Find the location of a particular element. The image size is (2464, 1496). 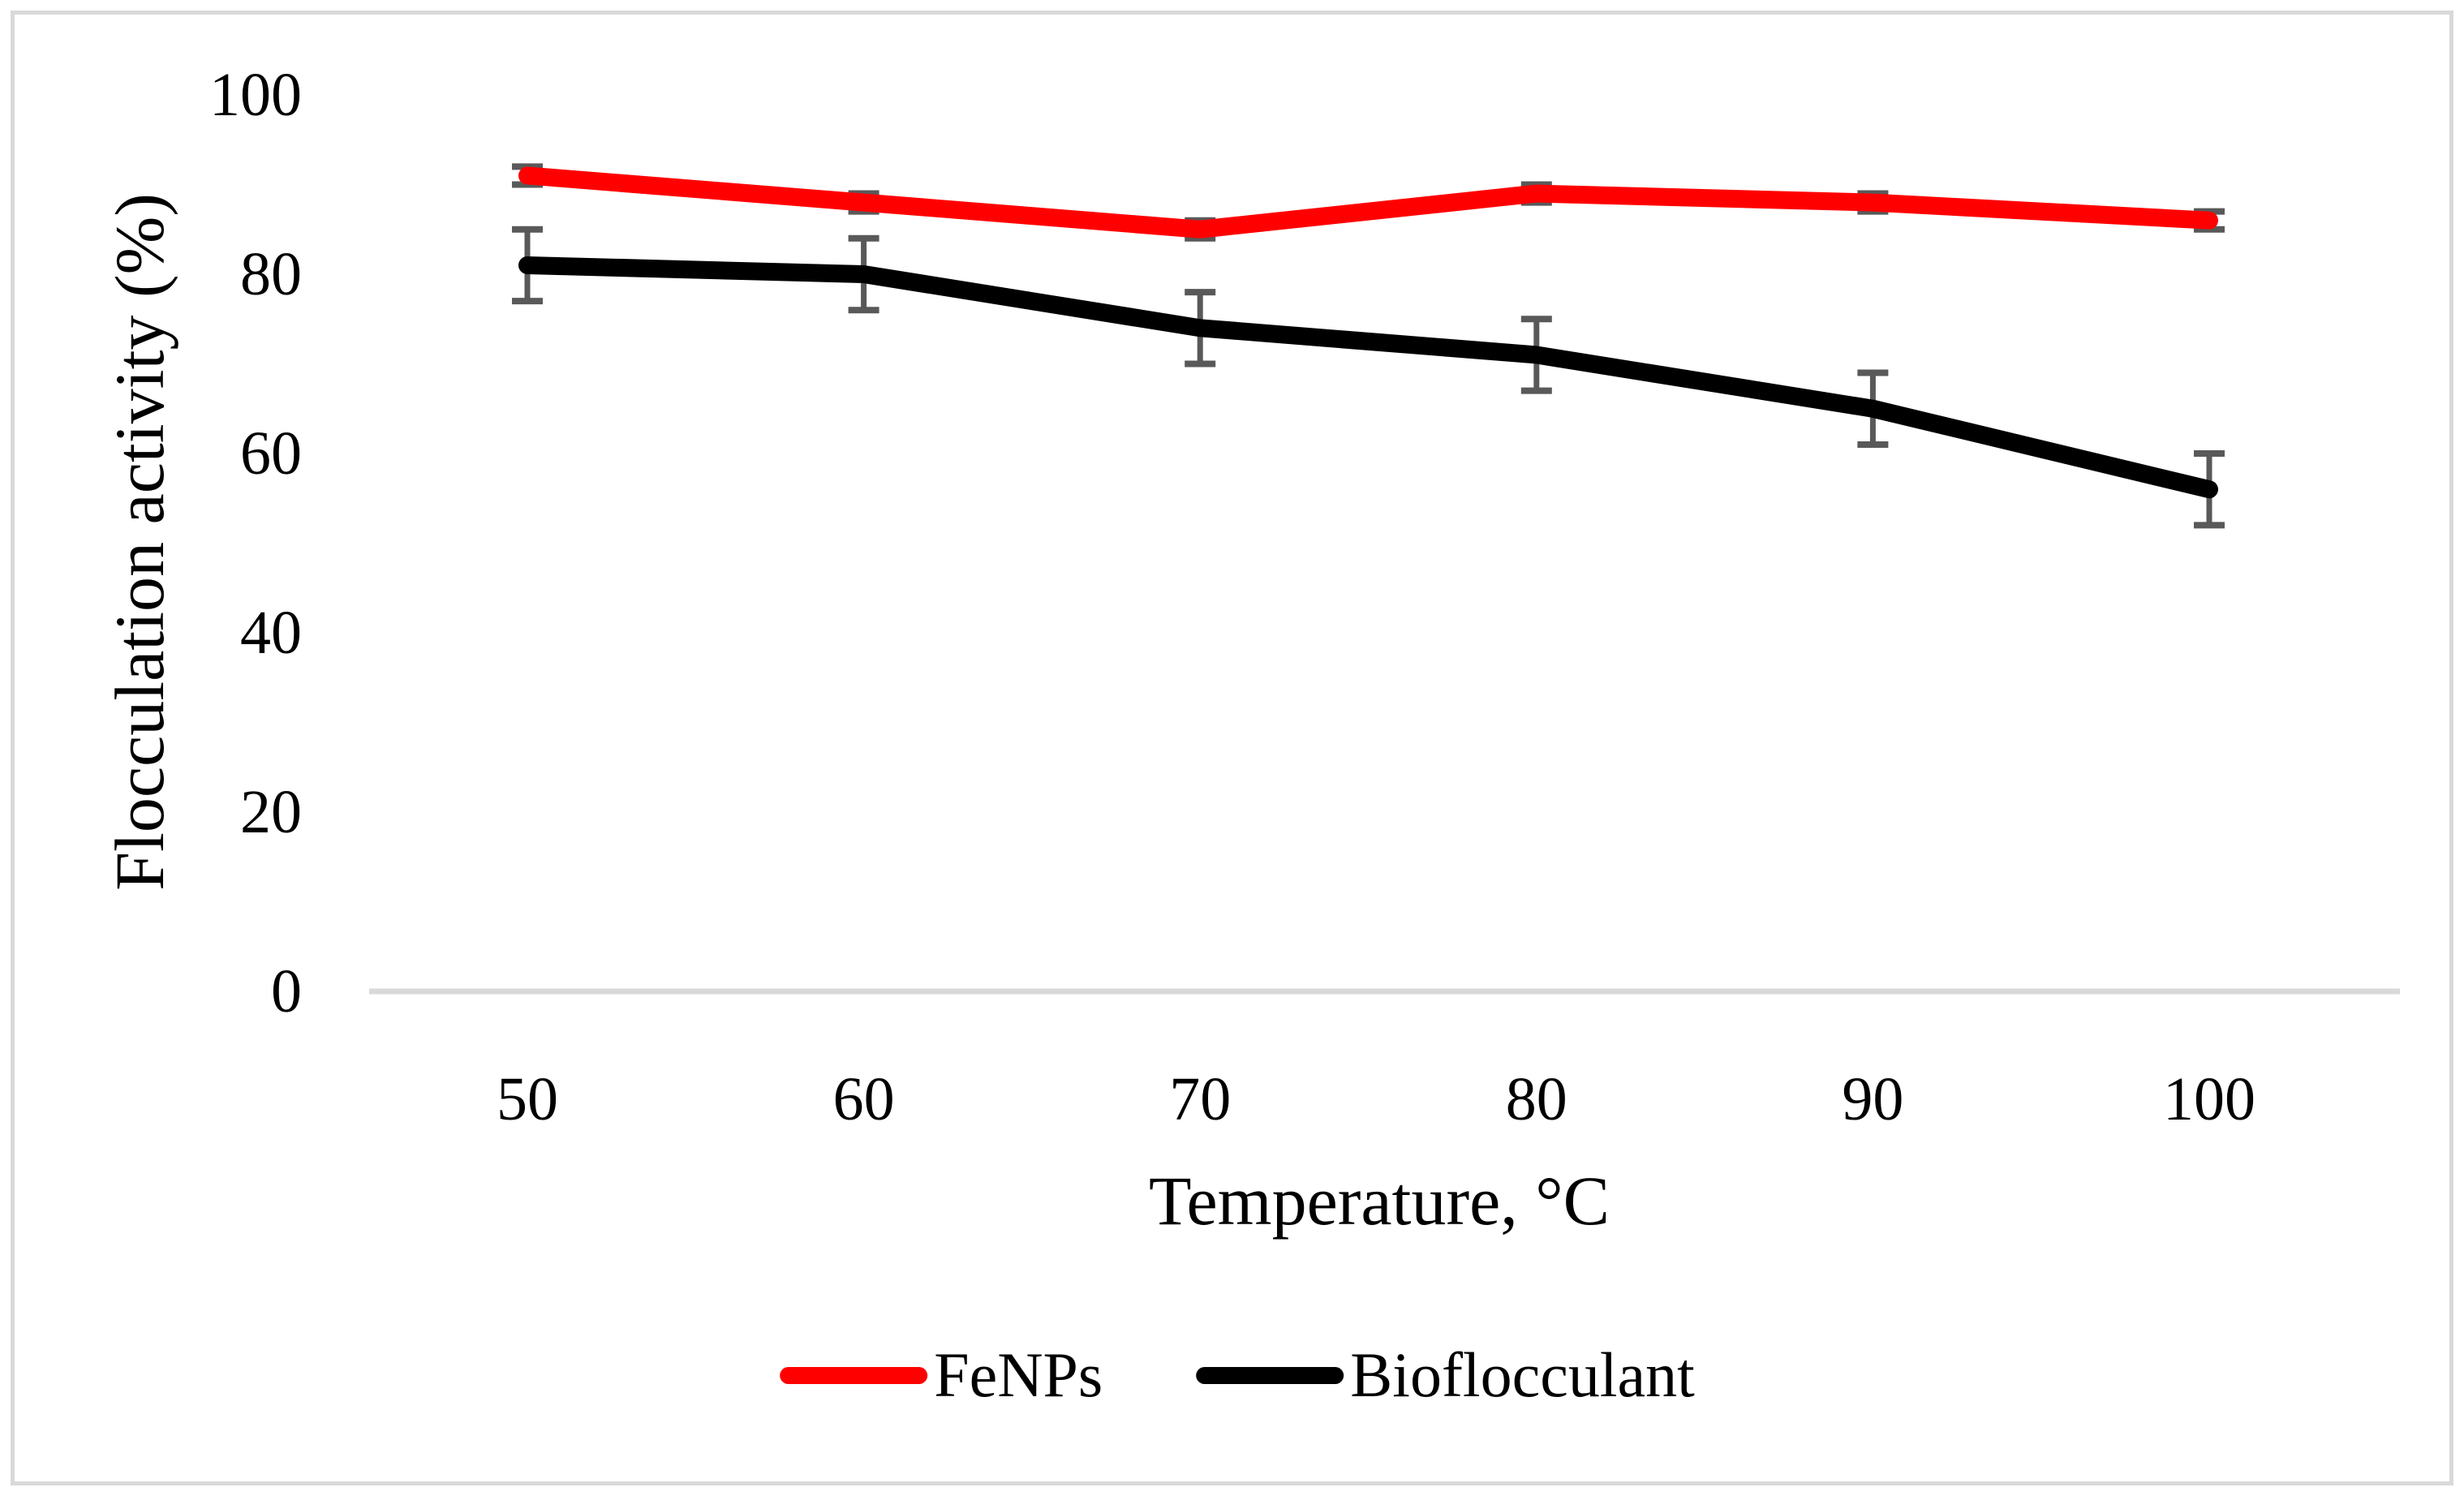

y-tick-label: 0 is located at coordinates (286, 991).